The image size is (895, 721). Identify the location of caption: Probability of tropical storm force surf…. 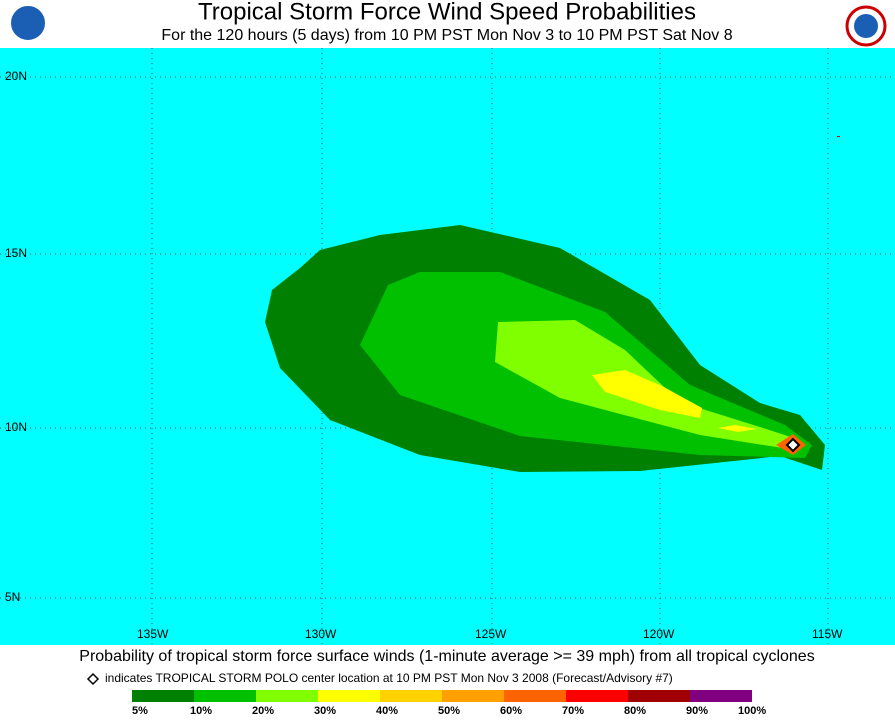
(446, 656).